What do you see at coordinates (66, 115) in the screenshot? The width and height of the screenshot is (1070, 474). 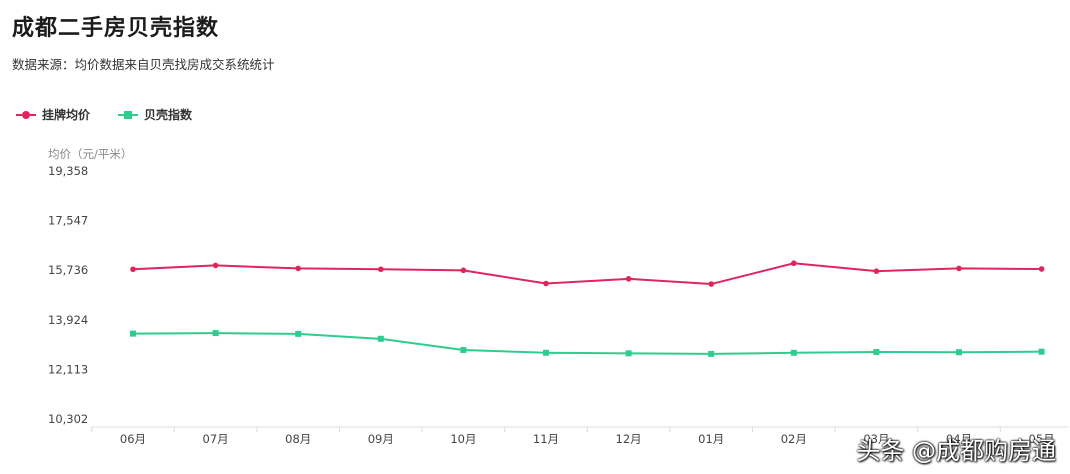 I see `legend-label-listing: 挂牌均价` at bounding box center [66, 115].